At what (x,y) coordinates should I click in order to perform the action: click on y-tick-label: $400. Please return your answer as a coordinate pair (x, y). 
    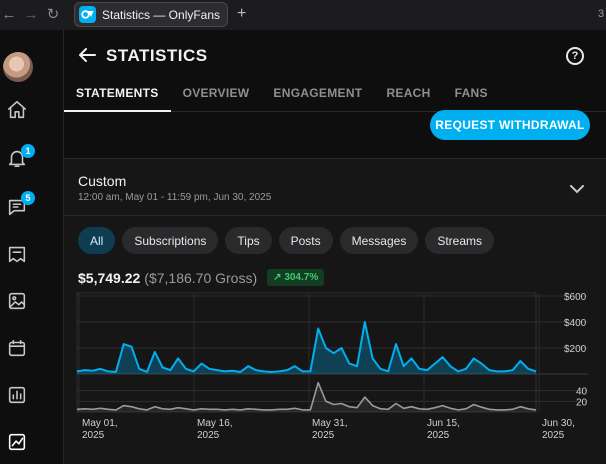
    Looking at the image, I should click on (575, 323).